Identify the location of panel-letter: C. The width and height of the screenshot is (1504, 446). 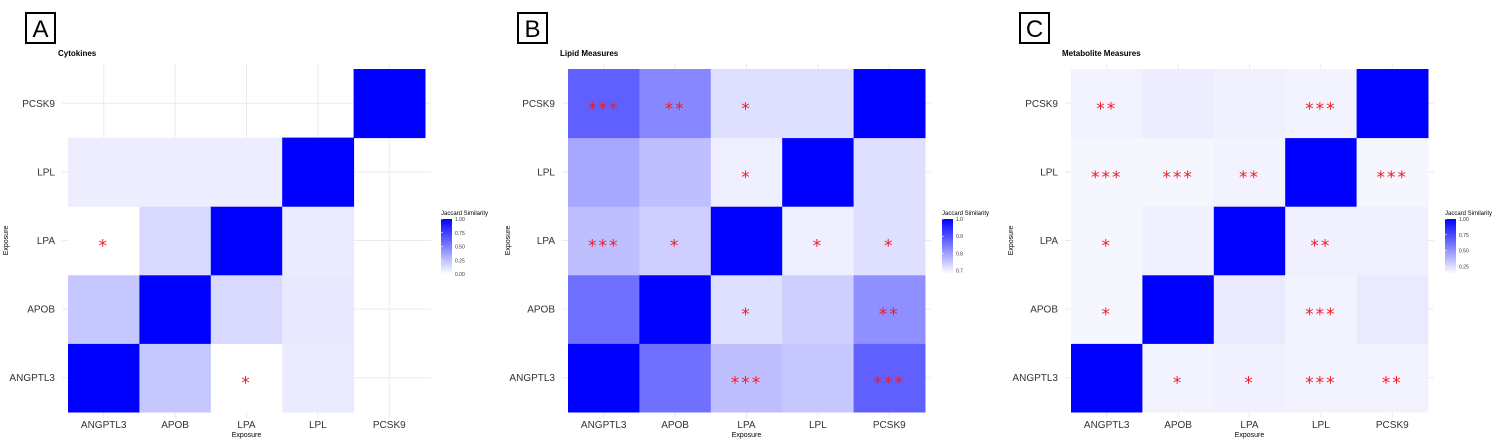
(1034, 29).